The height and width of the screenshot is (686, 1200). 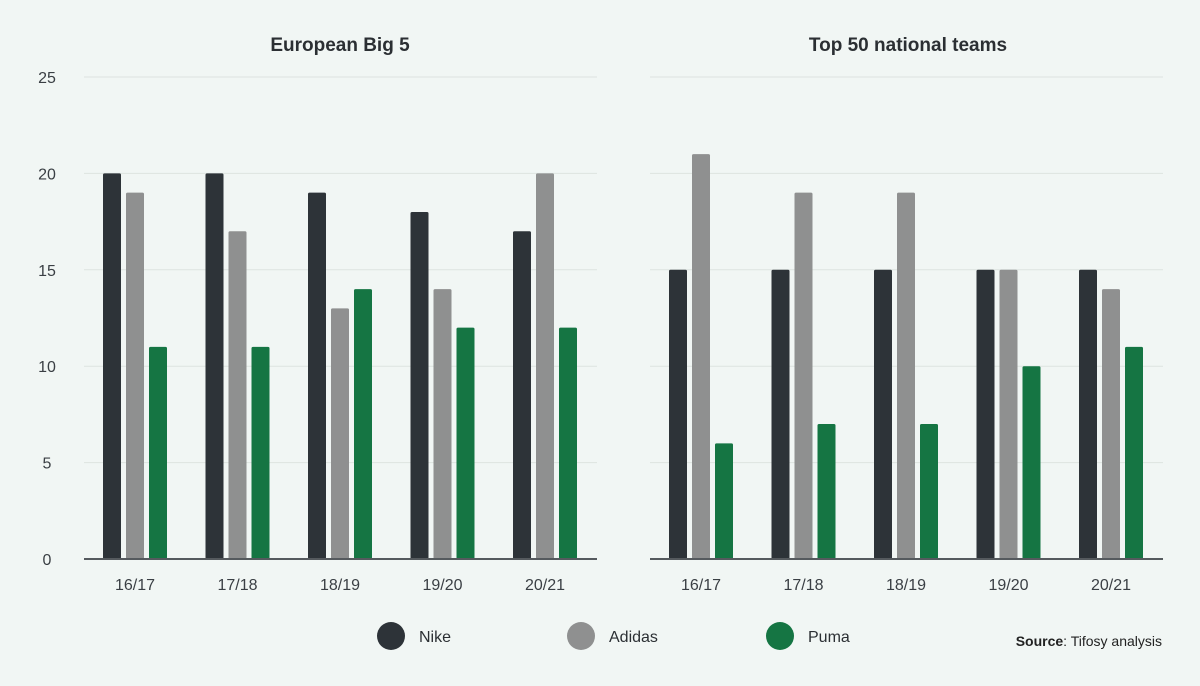 I want to click on y-tick-label: 0, so click(x=47, y=560).